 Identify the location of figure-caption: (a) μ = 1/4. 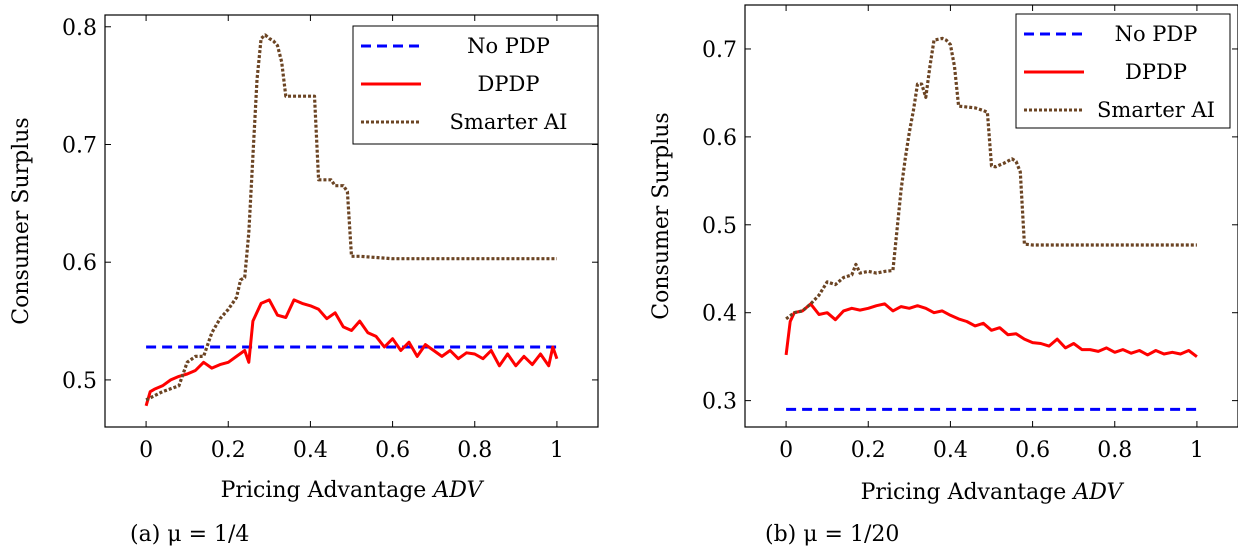
(189, 534).